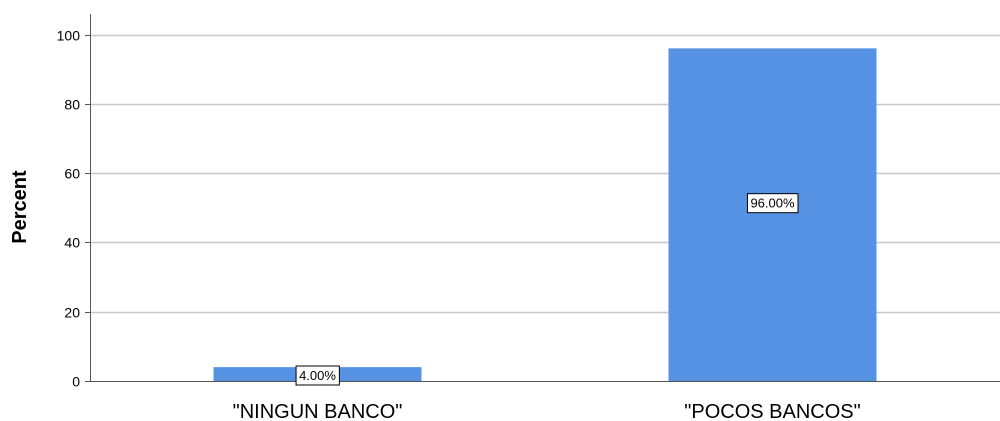 This screenshot has width=1000, height=421. I want to click on data-label-text: 96.00%, so click(772, 203).